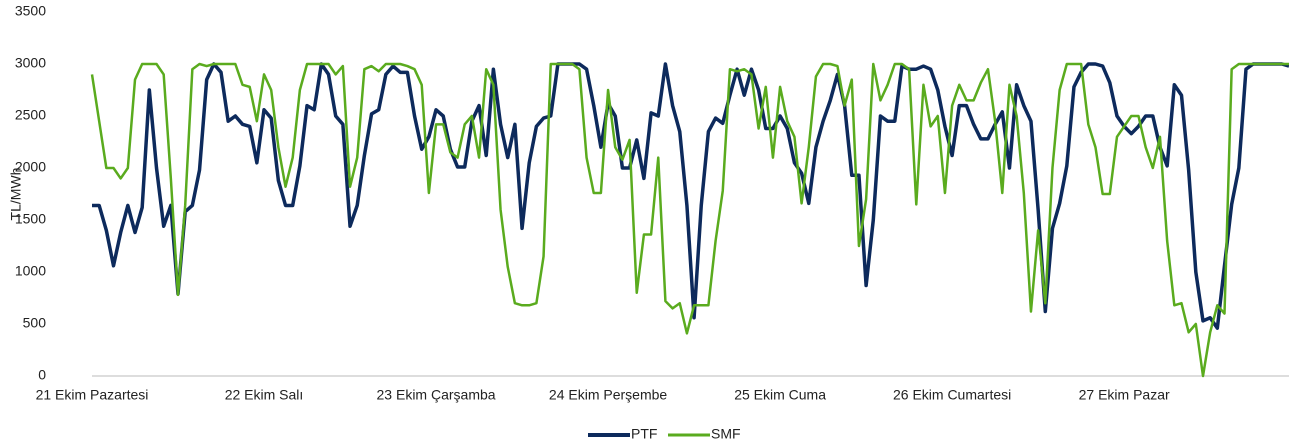 This screenshot has width=1289, height=443. I want to click on legend-label: PTF, so click(644, 434).